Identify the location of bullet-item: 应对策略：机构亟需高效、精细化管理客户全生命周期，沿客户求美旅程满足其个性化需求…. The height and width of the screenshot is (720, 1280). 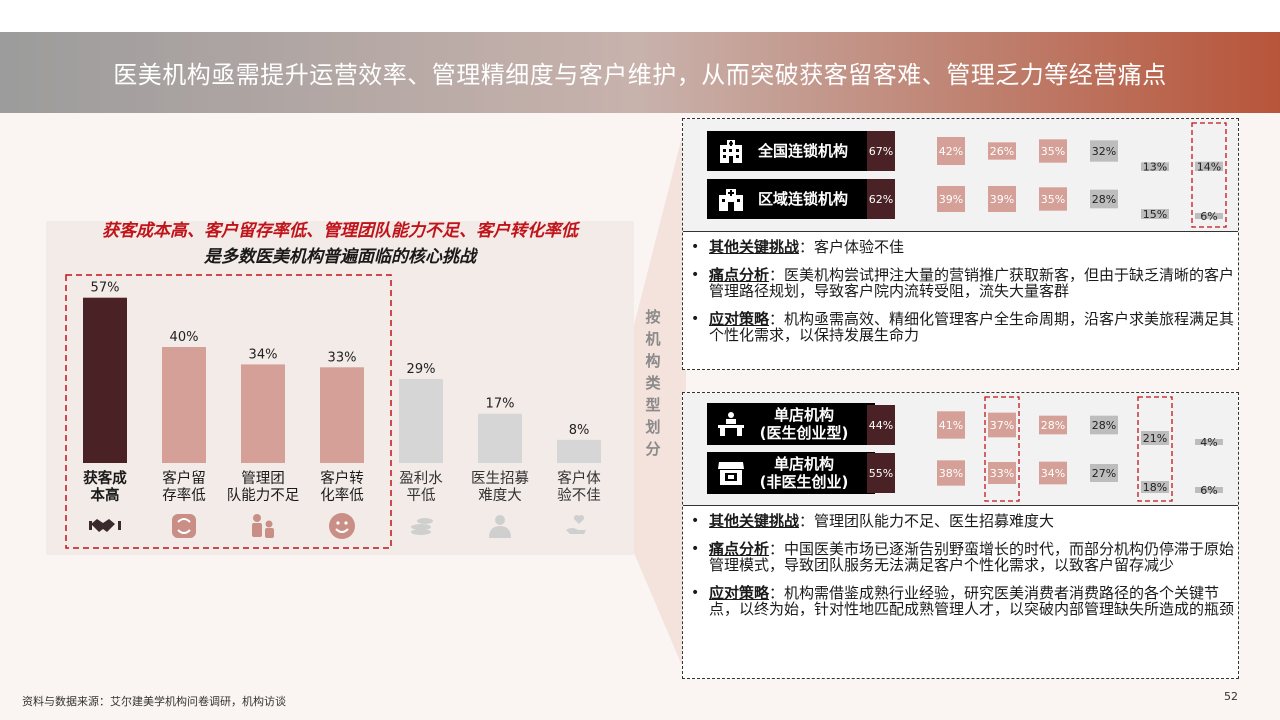
(960, 327).